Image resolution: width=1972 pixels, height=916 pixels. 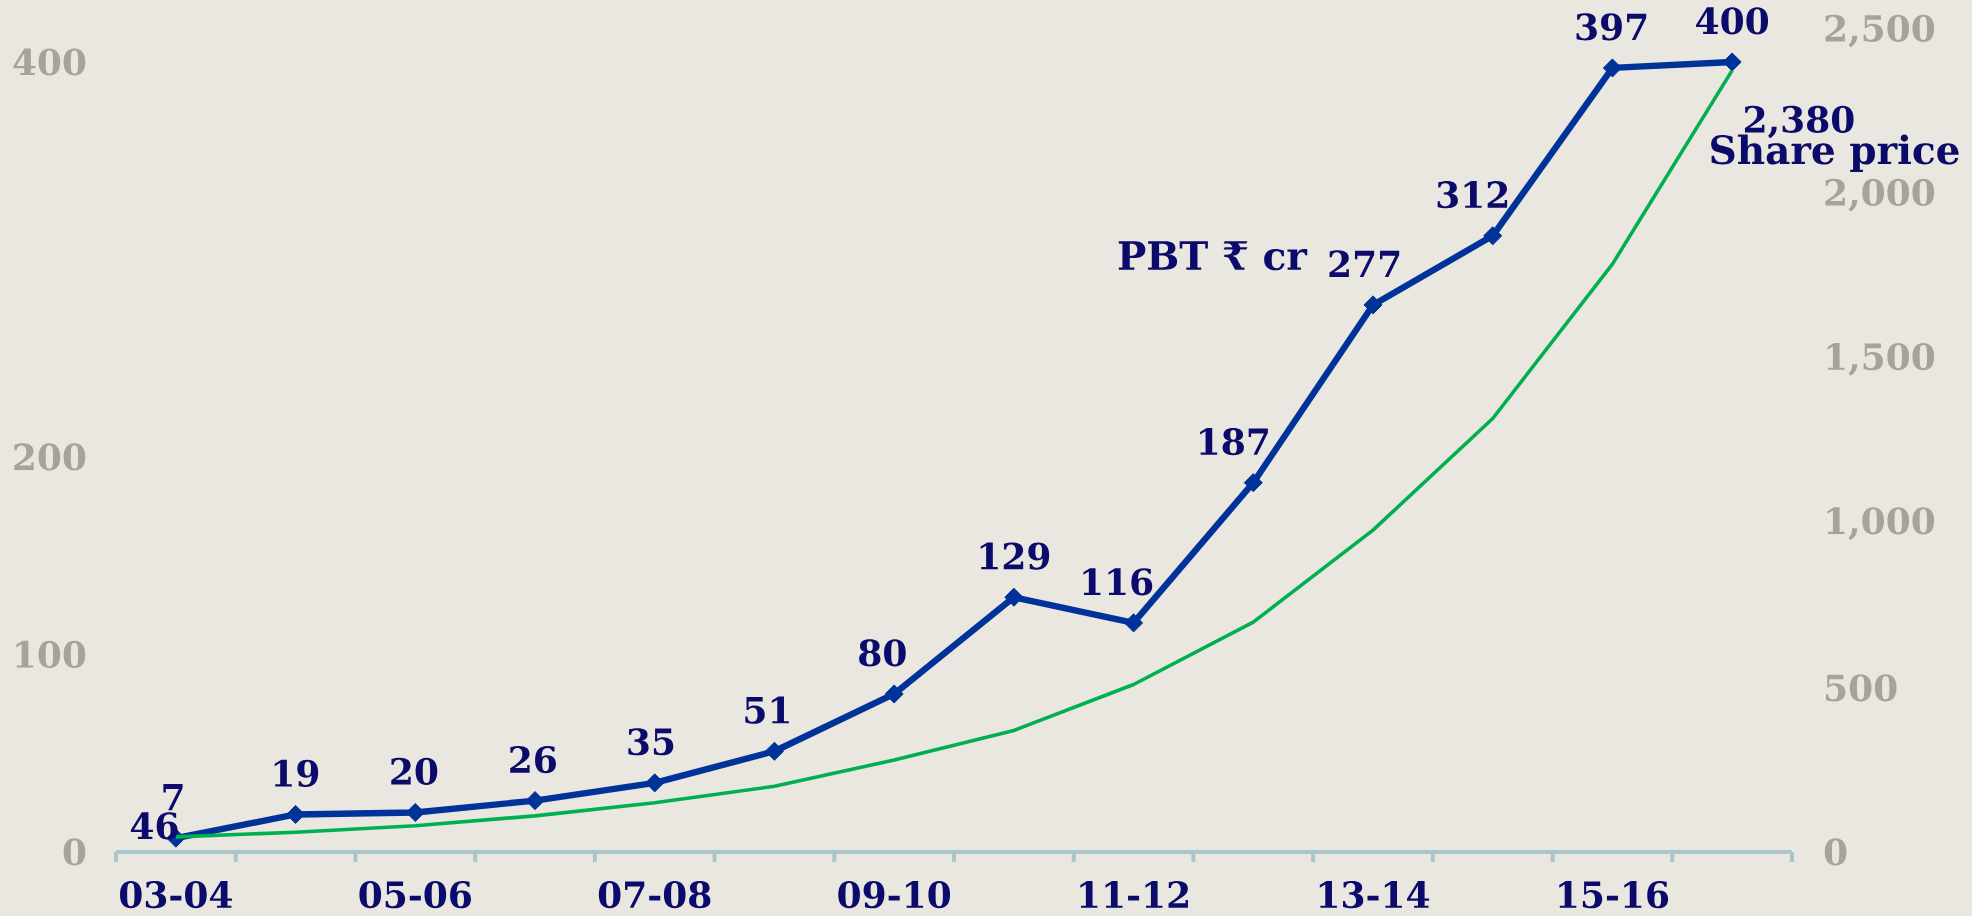 I want to click on y2-tick-label: 1,000, so click(x=1881, y=523).